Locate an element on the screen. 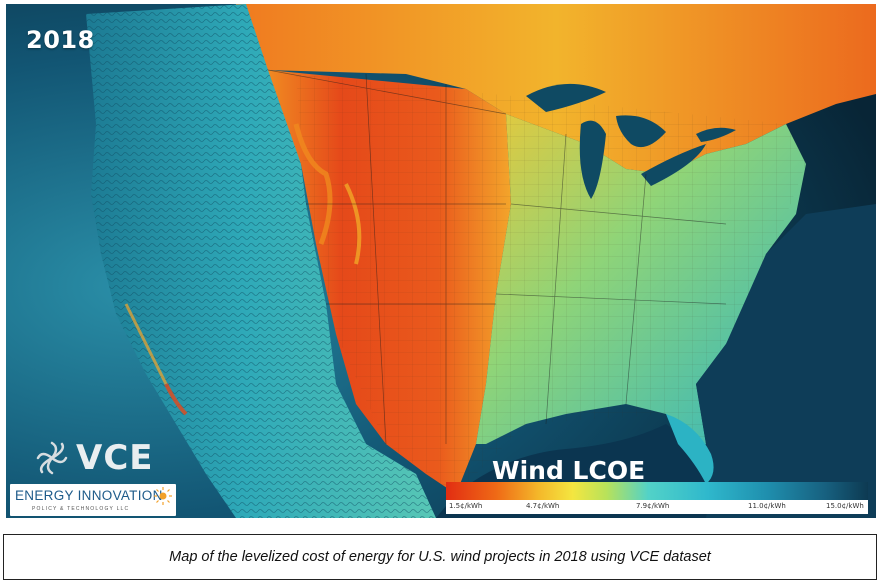 The image size is (882, 586). legend-tick-label: 7.9¢/kWh is located at coordinates (653, 506).